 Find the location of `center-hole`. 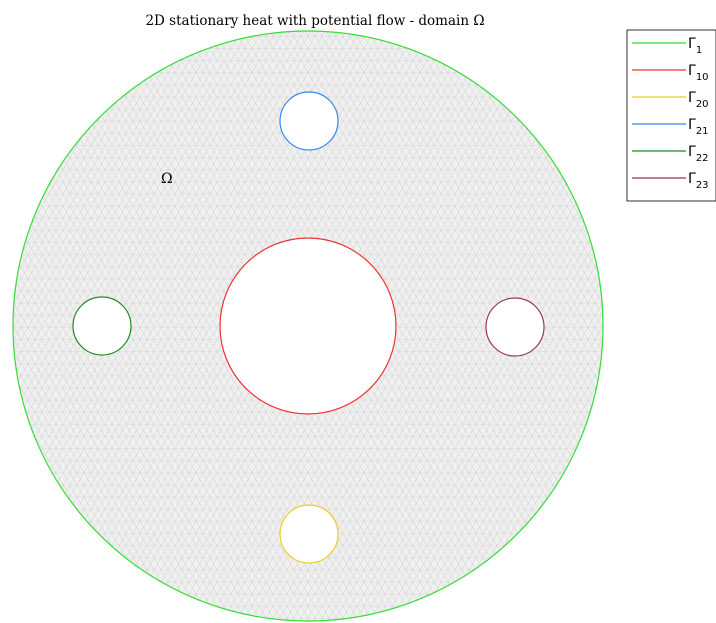

center-hole is located at coordinates (308, 326).